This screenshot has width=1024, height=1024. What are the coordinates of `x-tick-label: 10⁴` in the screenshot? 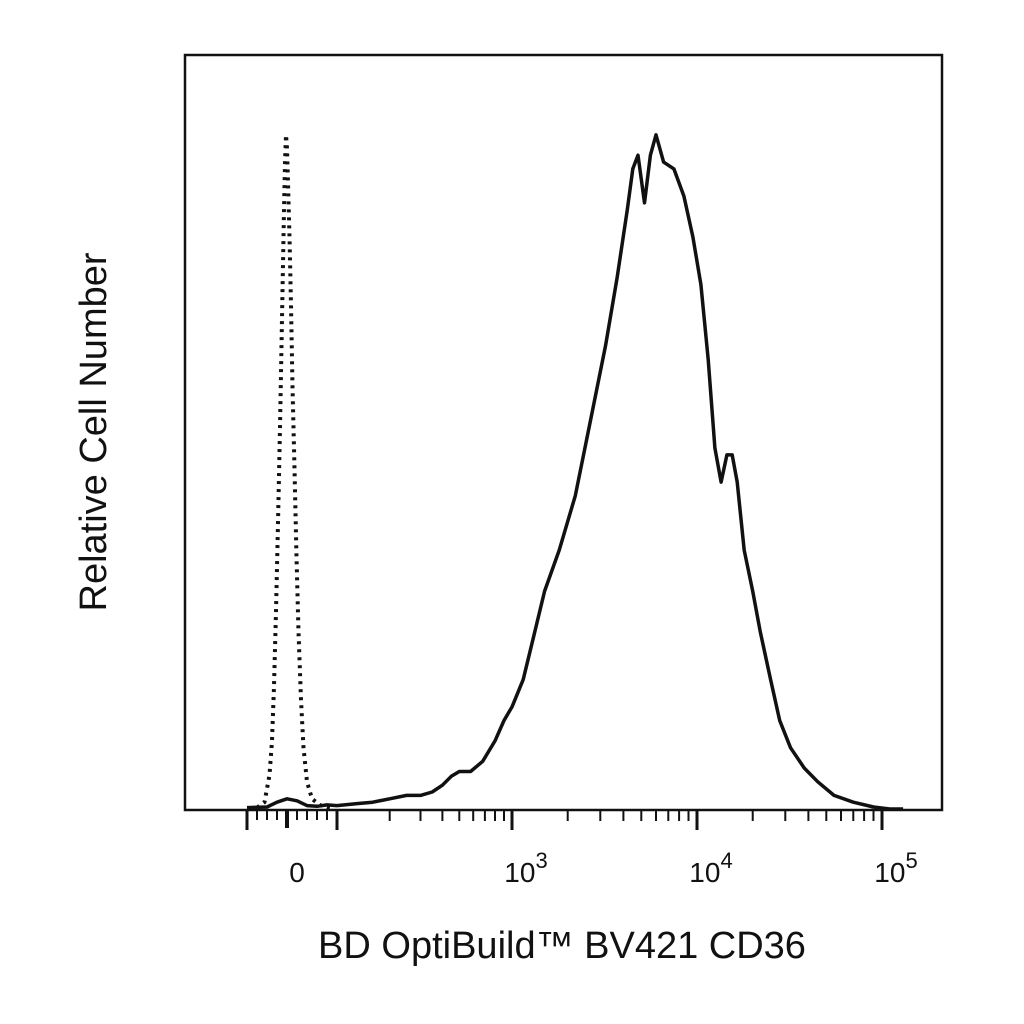 It's located at (710, 868).